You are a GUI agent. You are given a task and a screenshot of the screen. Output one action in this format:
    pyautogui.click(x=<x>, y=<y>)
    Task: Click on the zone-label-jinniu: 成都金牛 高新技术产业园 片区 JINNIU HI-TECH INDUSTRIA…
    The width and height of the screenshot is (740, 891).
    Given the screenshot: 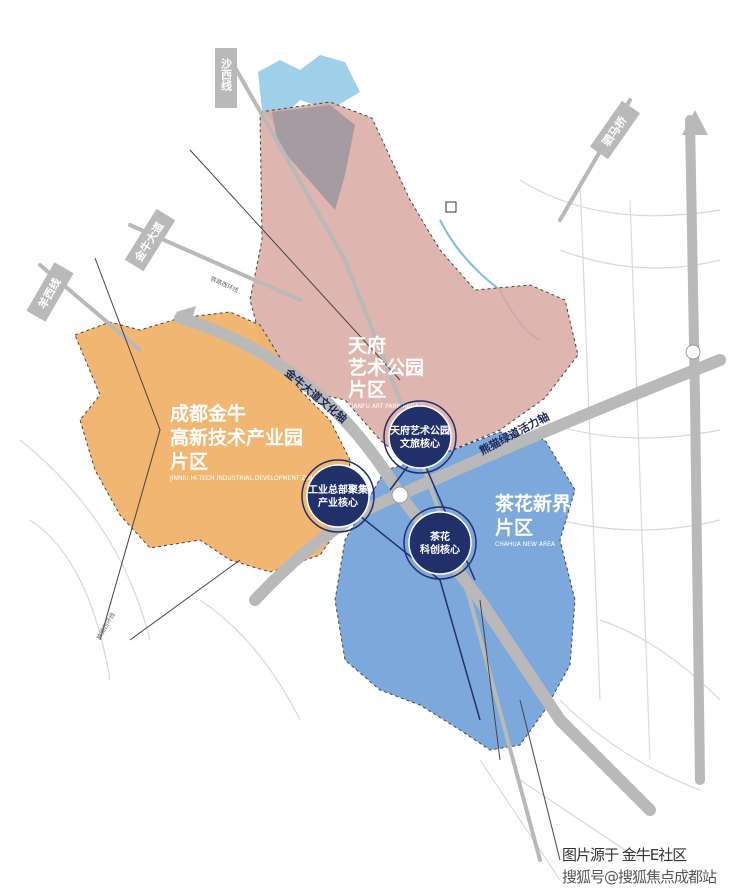 What is the action you would take?
    pyautogui.click(x=244, y=442)
    